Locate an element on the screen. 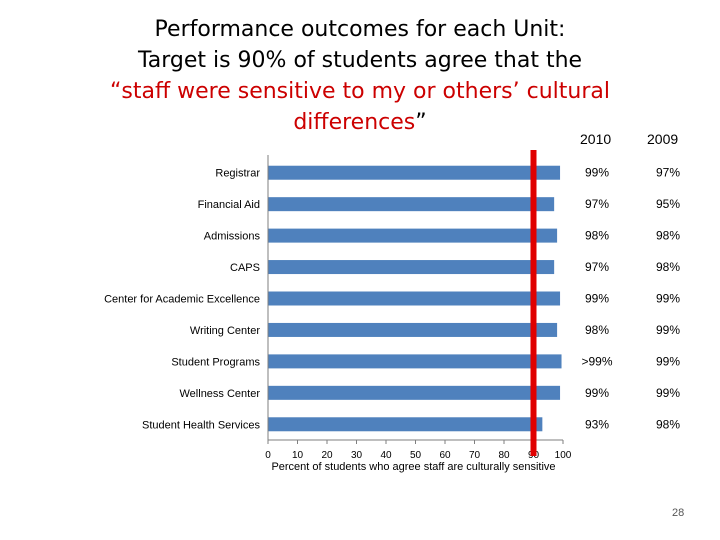 This screenshot has width=720, height=540. value-2010-7: 99% is located at coordinates (597, 393).